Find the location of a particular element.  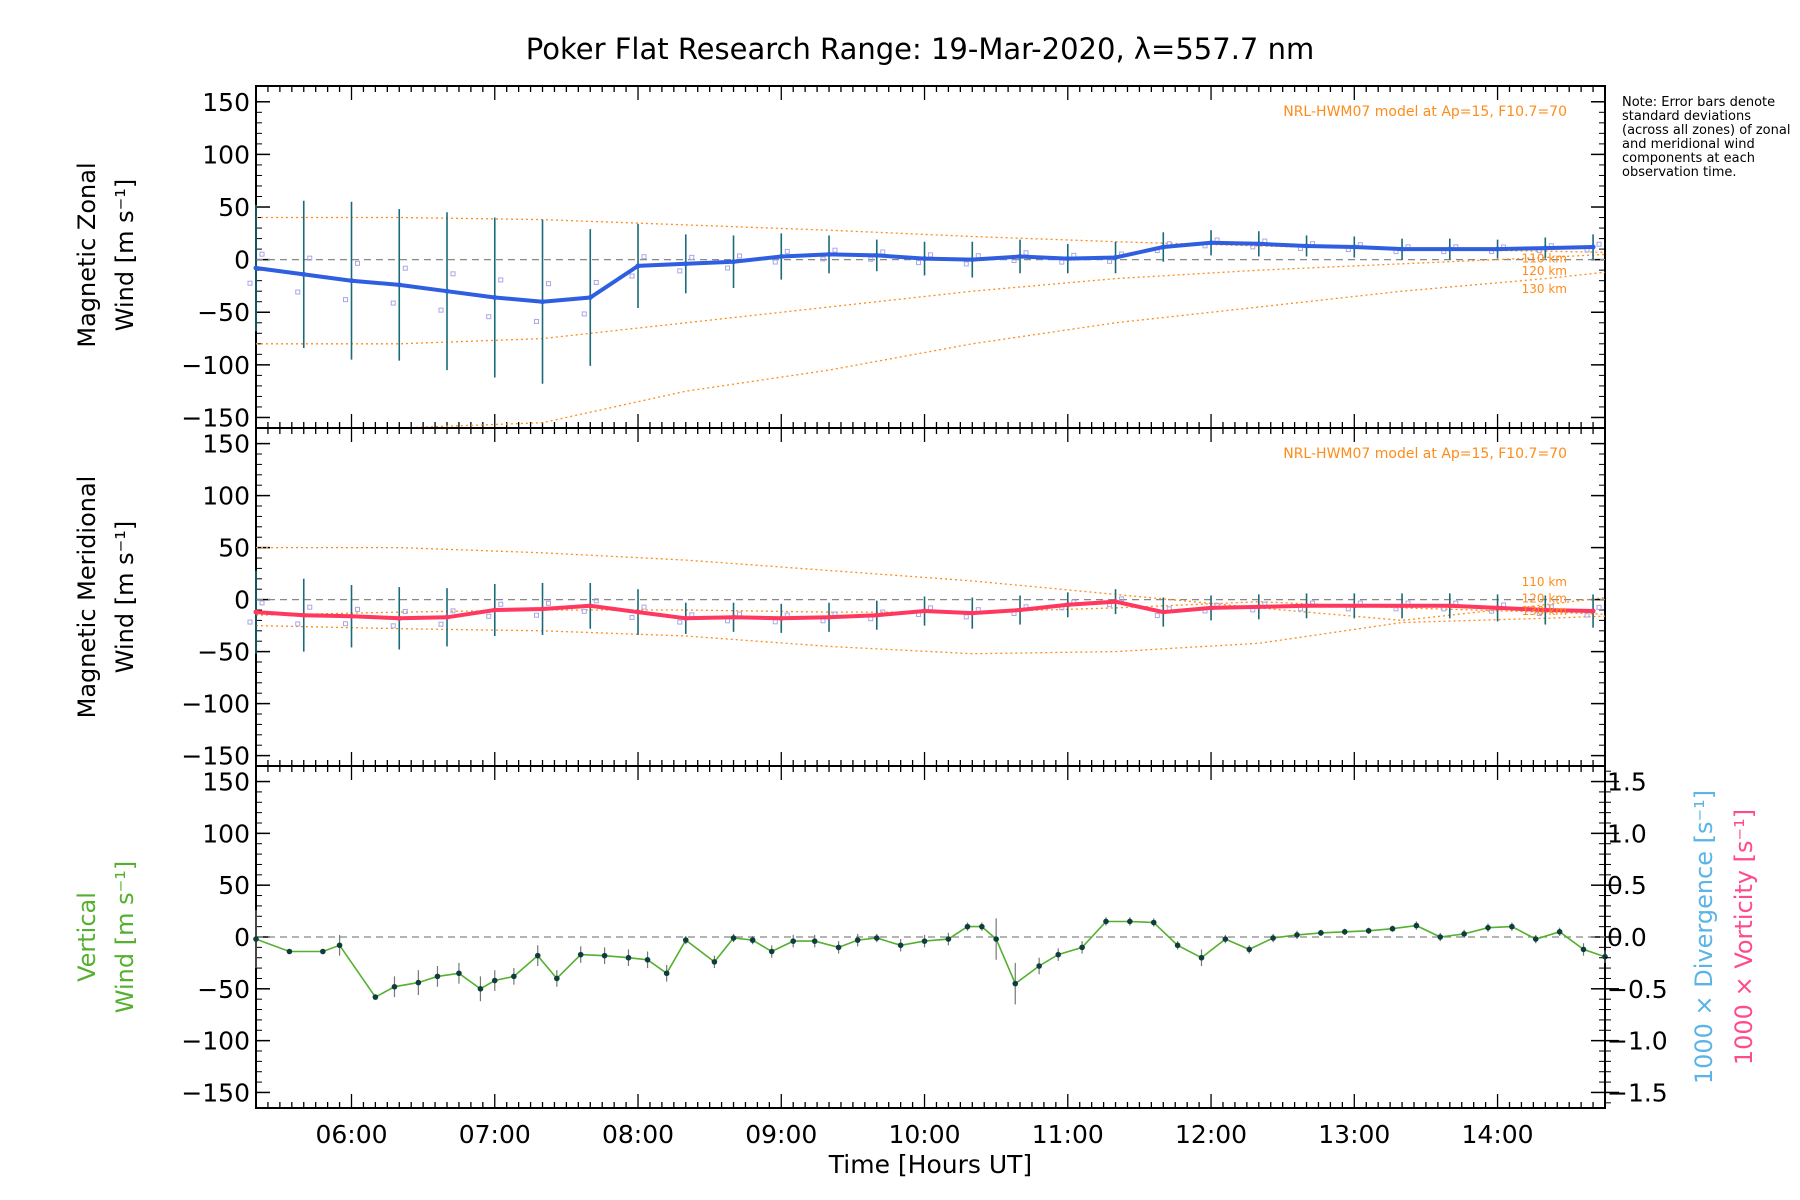

zonal-ylabel: Magnetic Zonal Wind [m s⁻¹] is located at coordinates (106, 254).